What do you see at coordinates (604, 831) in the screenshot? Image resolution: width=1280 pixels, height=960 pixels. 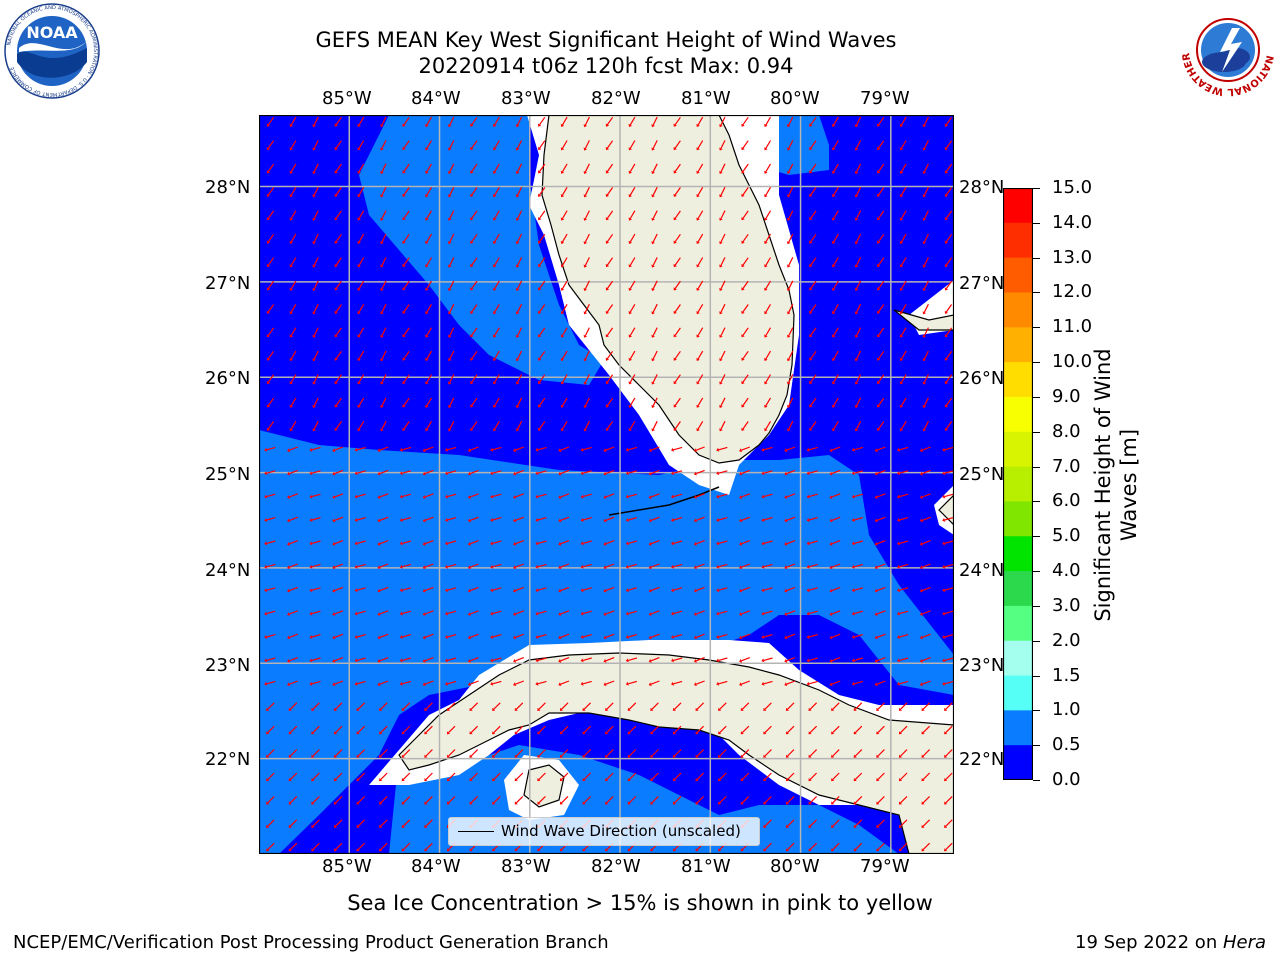 I see `map-legend: Wind Wave Direction (unscaled)` at bounding box center [604, 831].